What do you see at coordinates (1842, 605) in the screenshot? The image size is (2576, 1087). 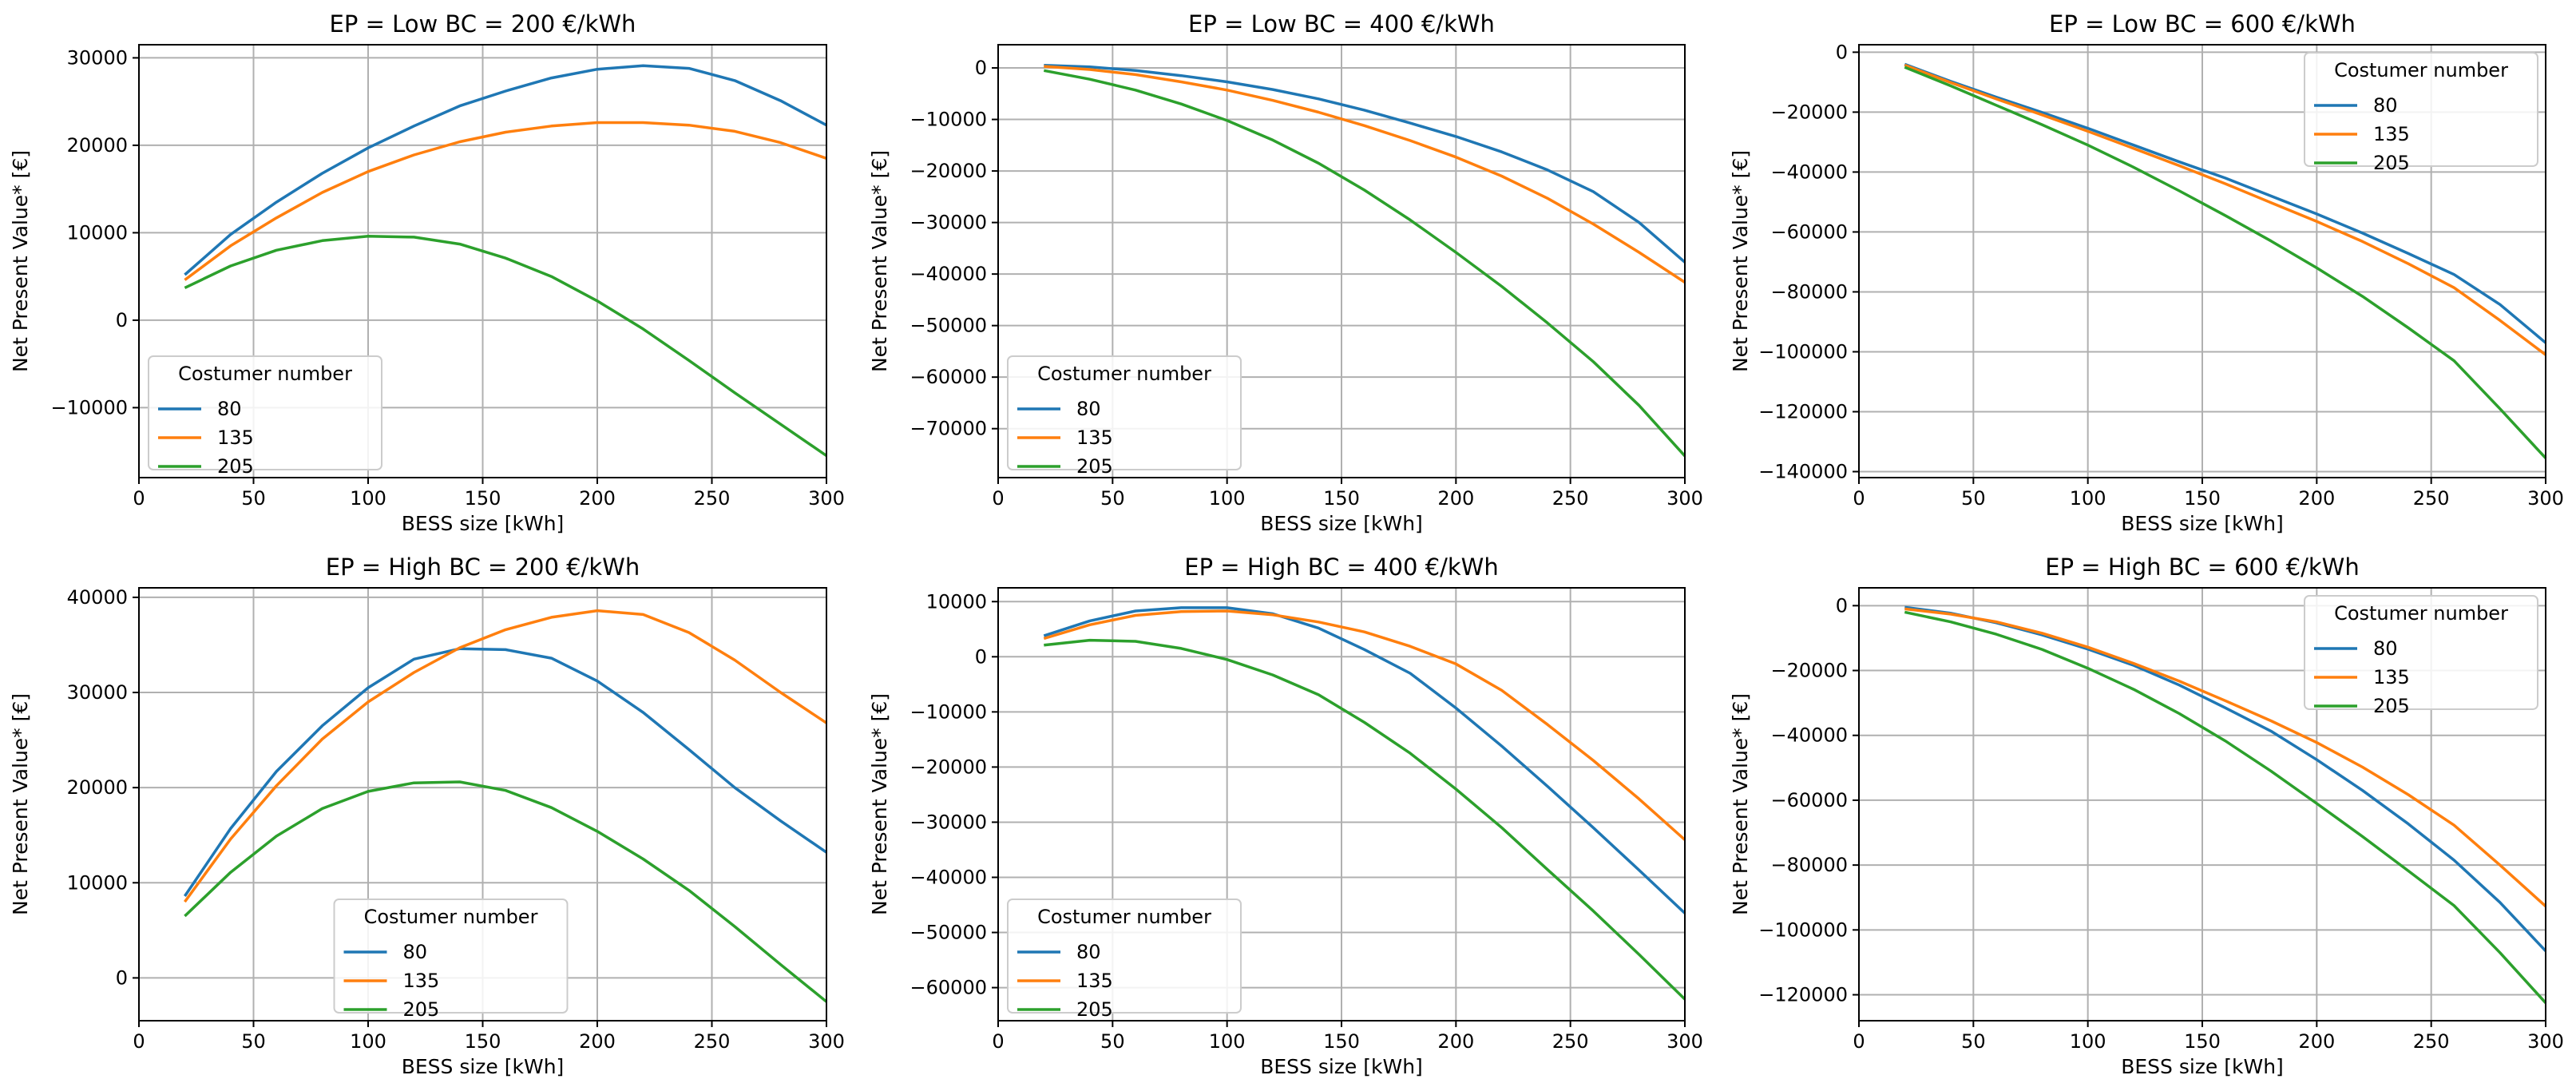 I see `y-tick-label: 0` at bounding box center [1842, 605].